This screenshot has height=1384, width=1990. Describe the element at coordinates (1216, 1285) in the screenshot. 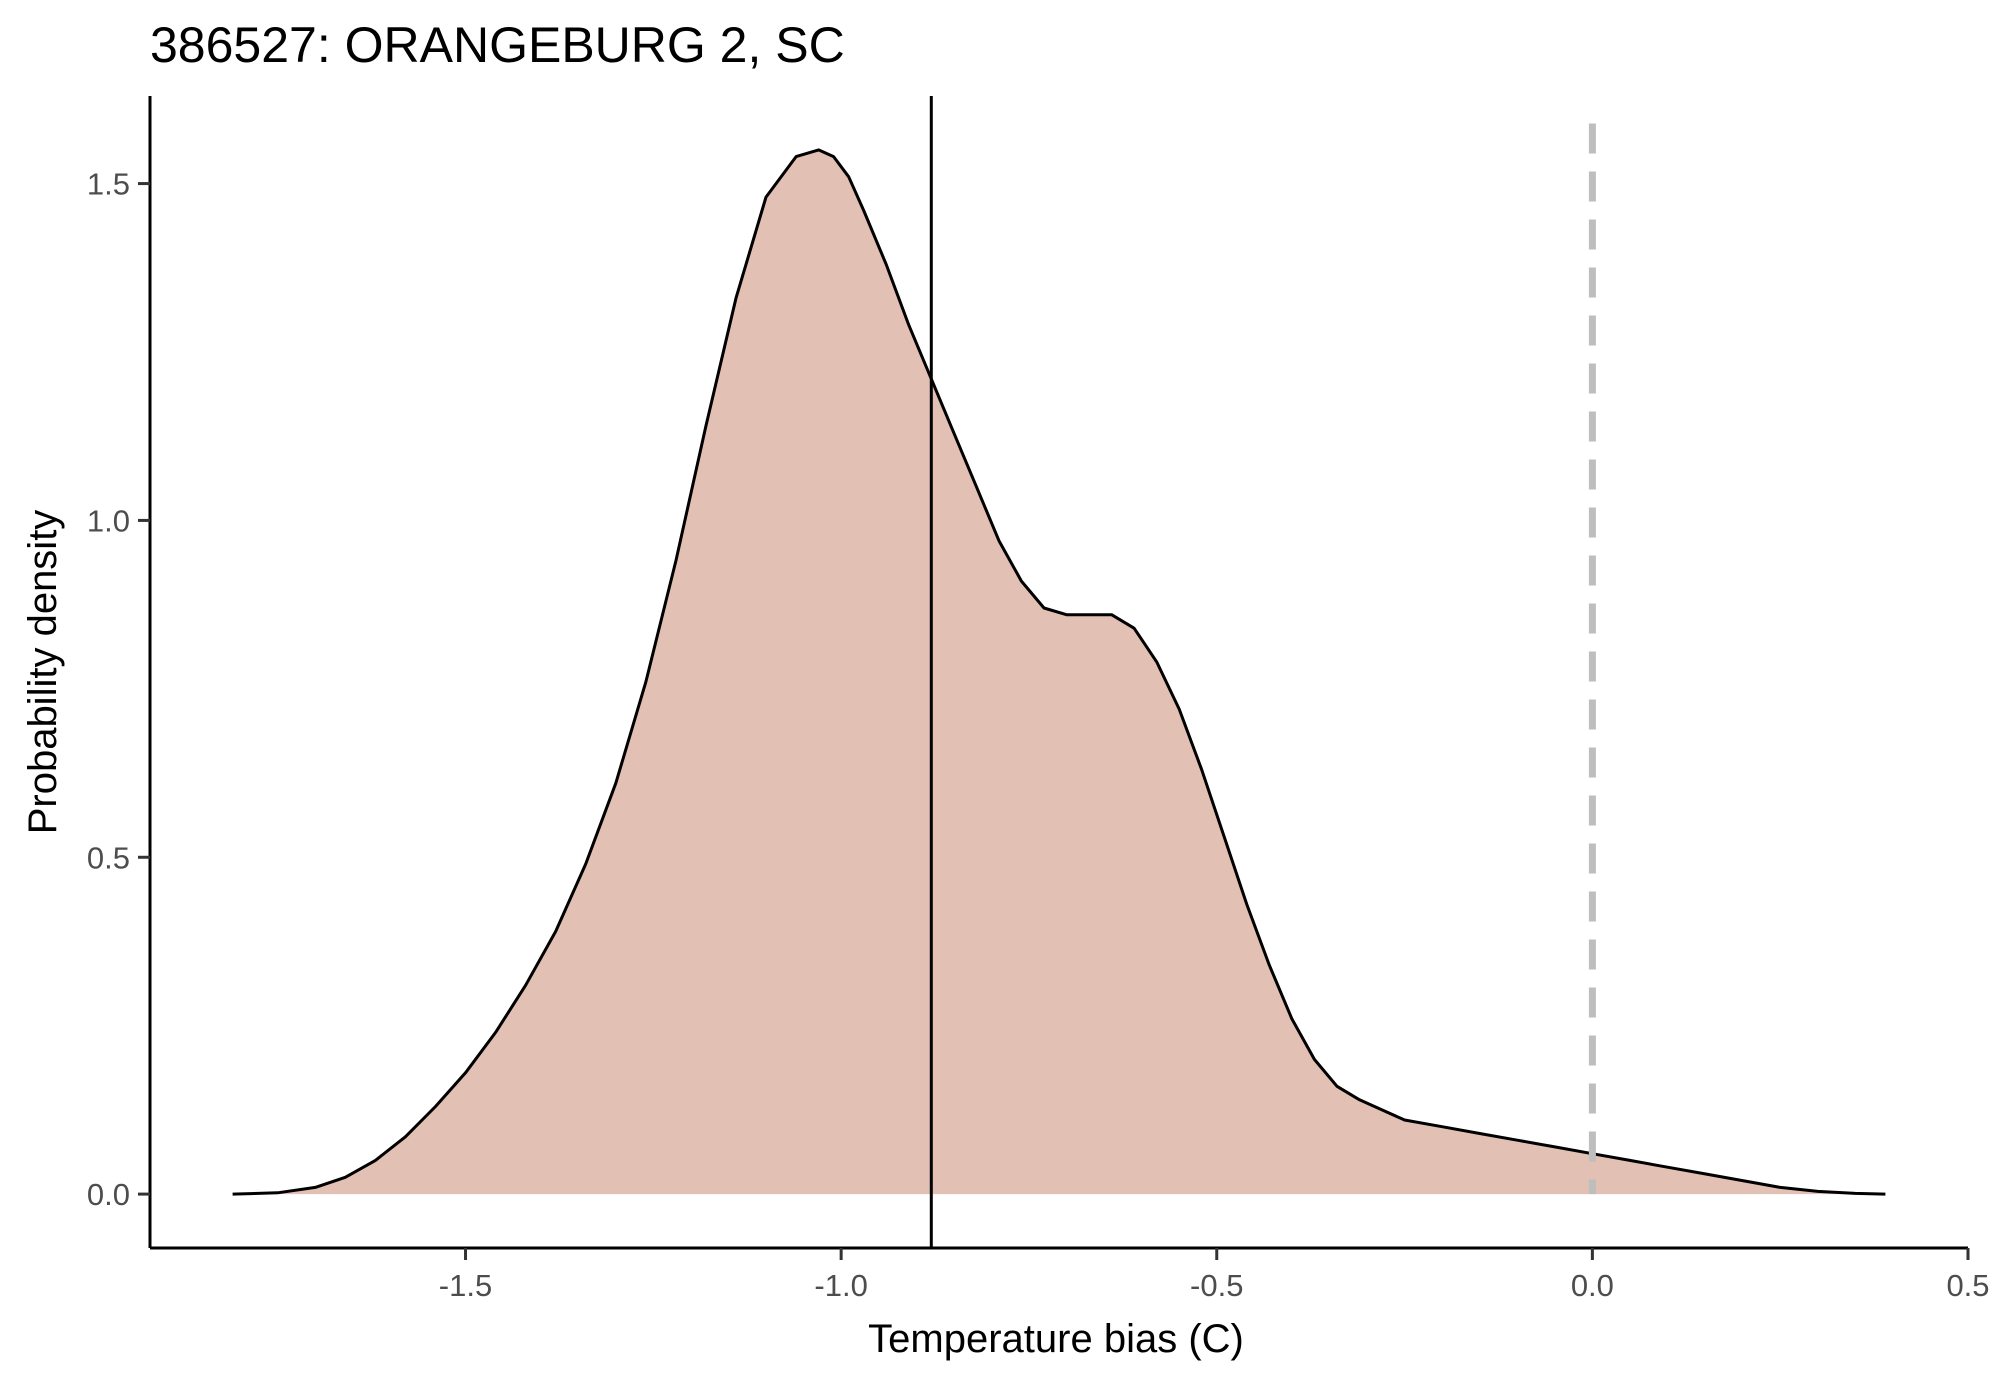

I see `x-tick-label: -0.5` at that location.